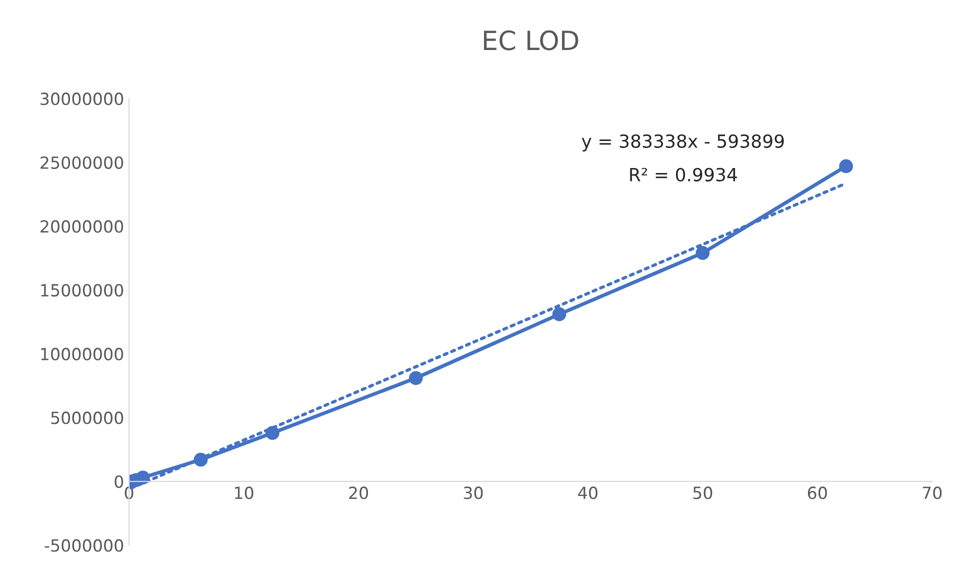  I want to click on x-tick-label: 60, so click(817, 493).